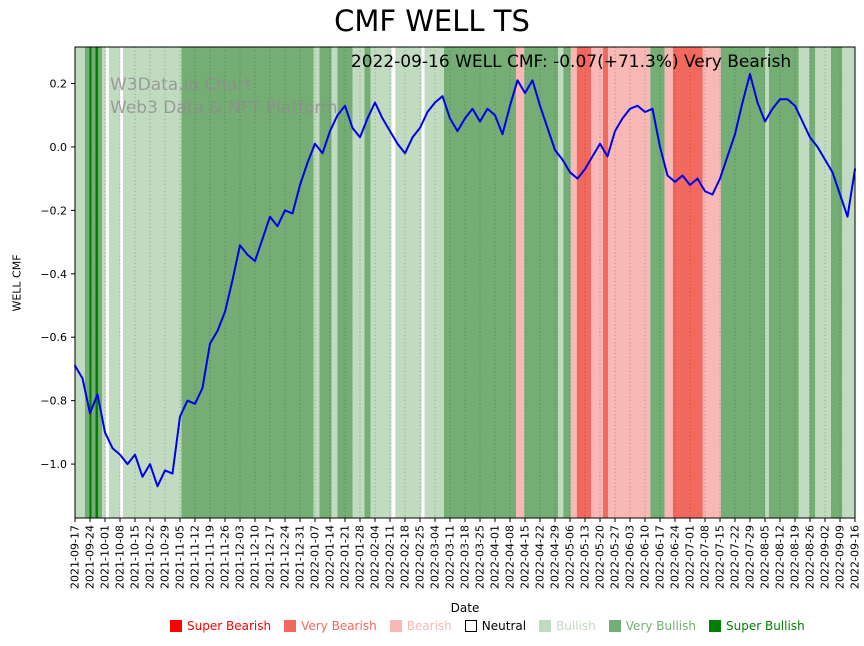 The height and width of the screenshot is (646, 864). Describe the element at coordinates (720, 557) in the screenshot. I see `x-tick-label: 2022-07-15` at that location.